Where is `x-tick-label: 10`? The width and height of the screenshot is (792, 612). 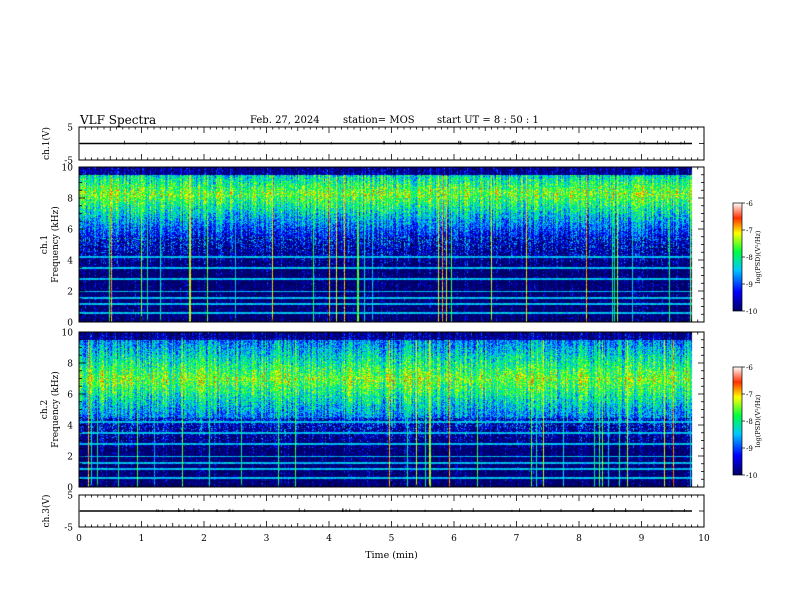
x-tick-label: 10 is located at coordinates (704, 539).